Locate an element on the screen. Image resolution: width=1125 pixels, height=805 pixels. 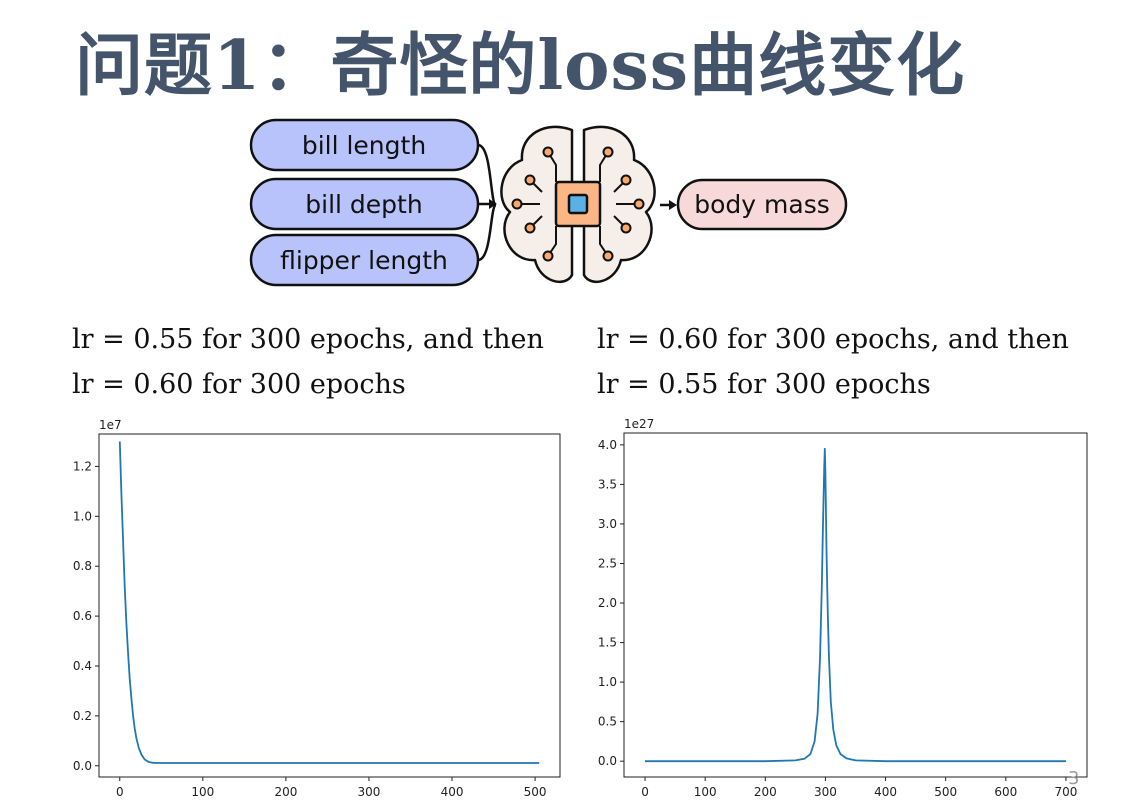
input-label: flipper length is located at coordinates (364, 260).